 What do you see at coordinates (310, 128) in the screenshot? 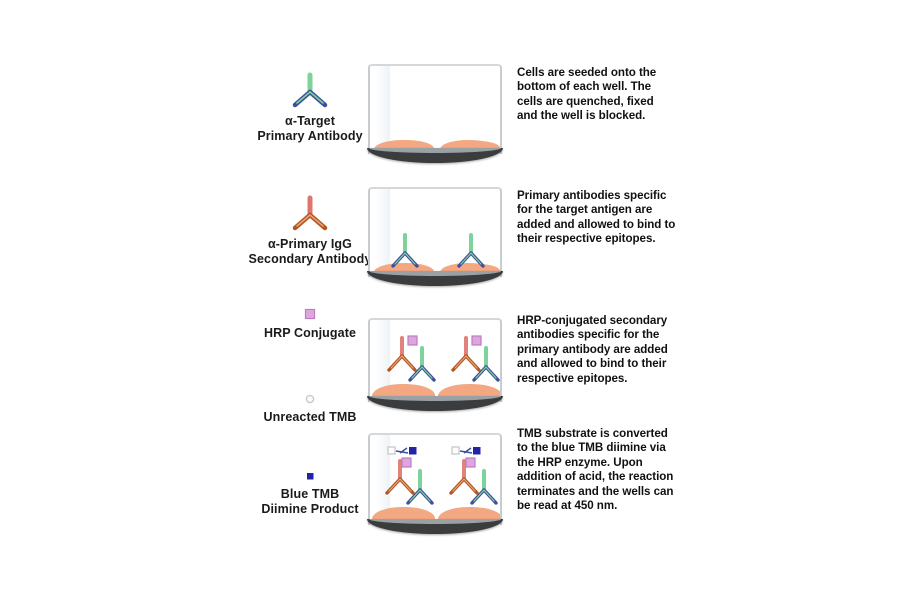
I see `legend-label-primary-antibody: α-Target Primary Antibody` at bounding box center [310, 128].